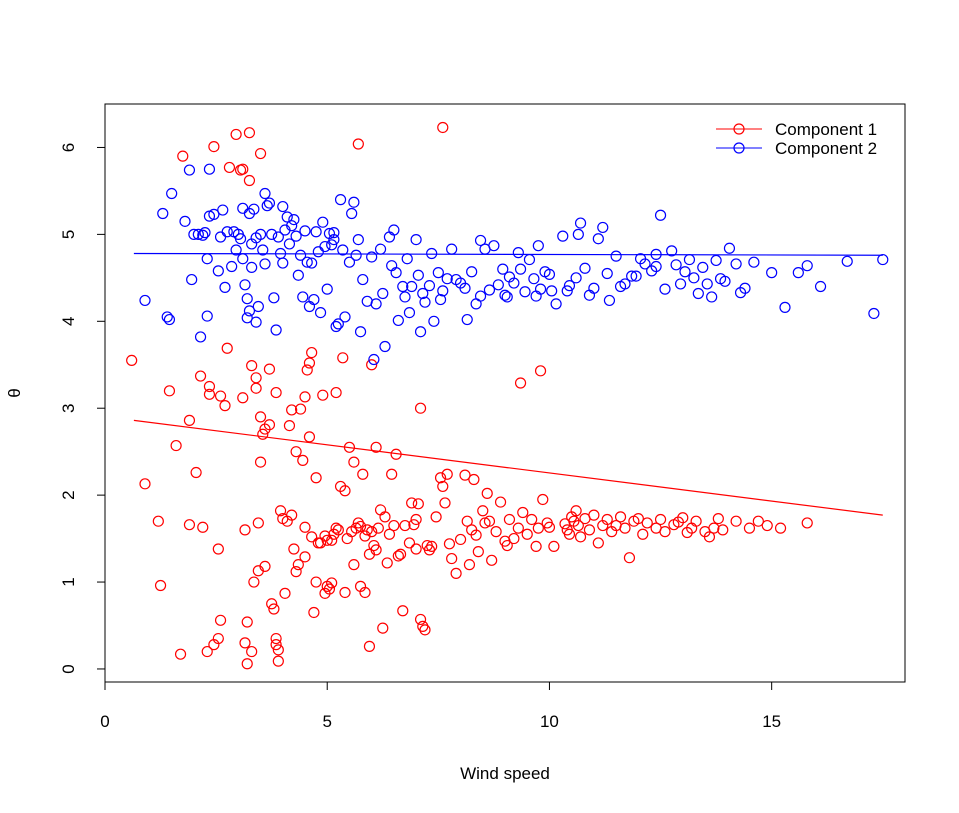  I want to click on y-tick-label: 4, so click(68, 321).